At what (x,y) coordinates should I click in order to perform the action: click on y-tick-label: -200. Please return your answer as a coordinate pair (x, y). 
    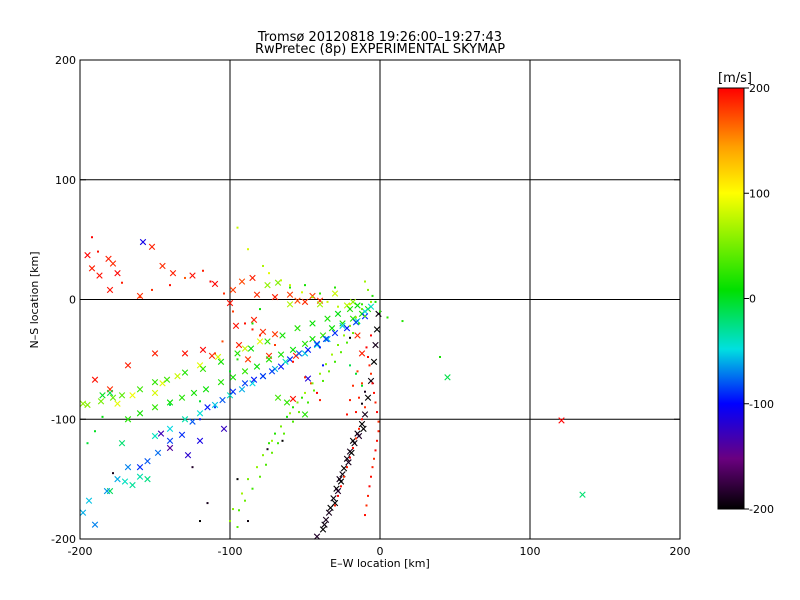
    Looking at the image, I should click on (63, 539).